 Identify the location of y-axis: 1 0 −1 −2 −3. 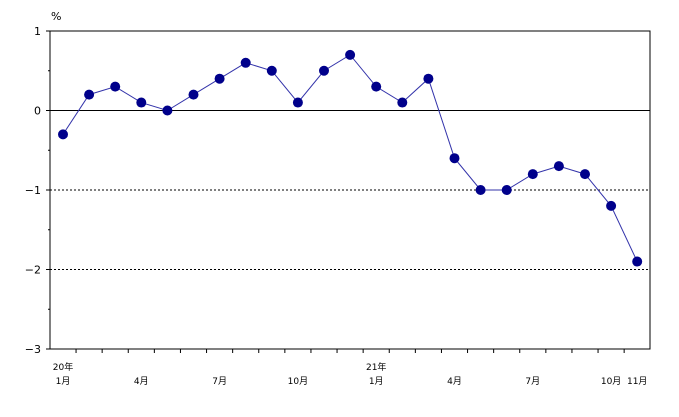
(37, 190).